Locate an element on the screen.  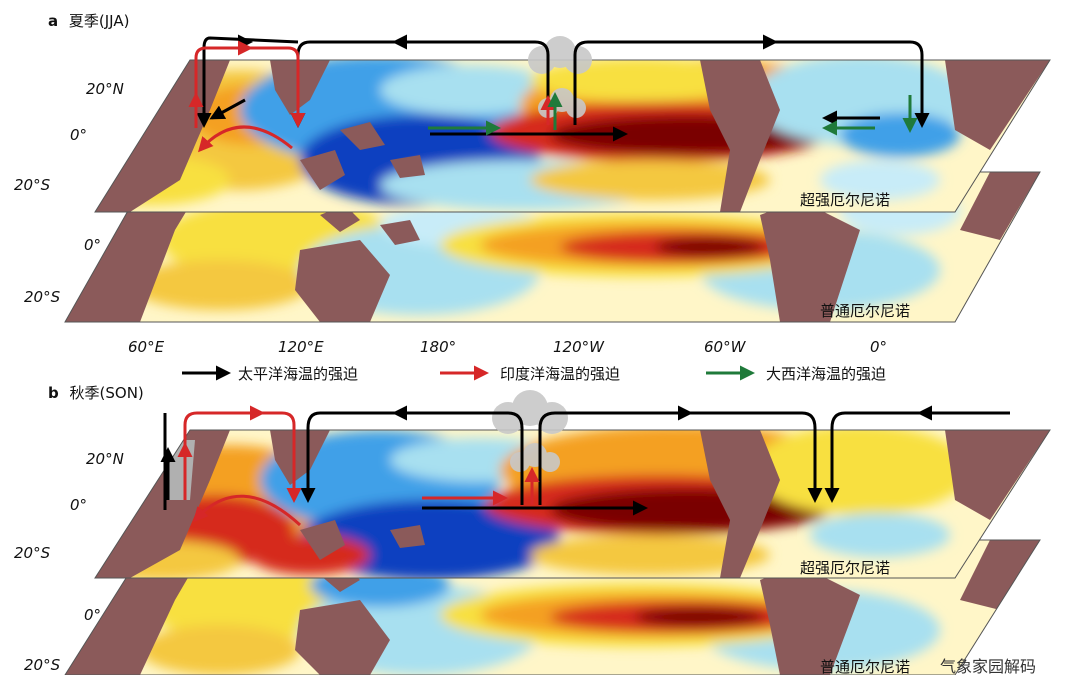
panel-b-letter: b is located at coordinates (53, 393).